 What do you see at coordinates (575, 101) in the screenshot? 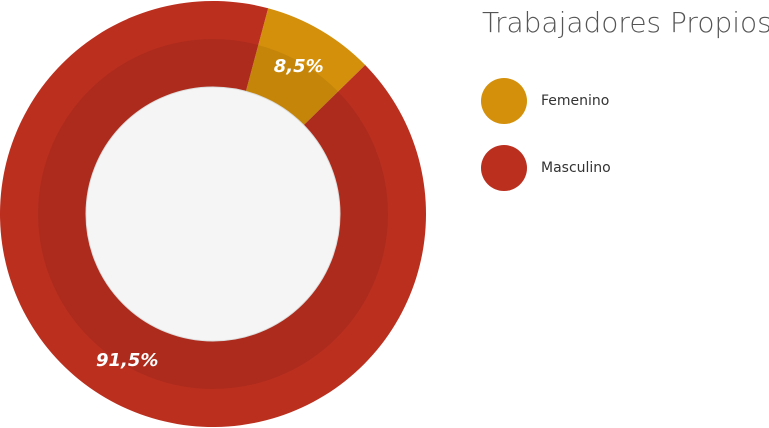
I see `legend-label: Femenino` at bounding box center [575, 101].